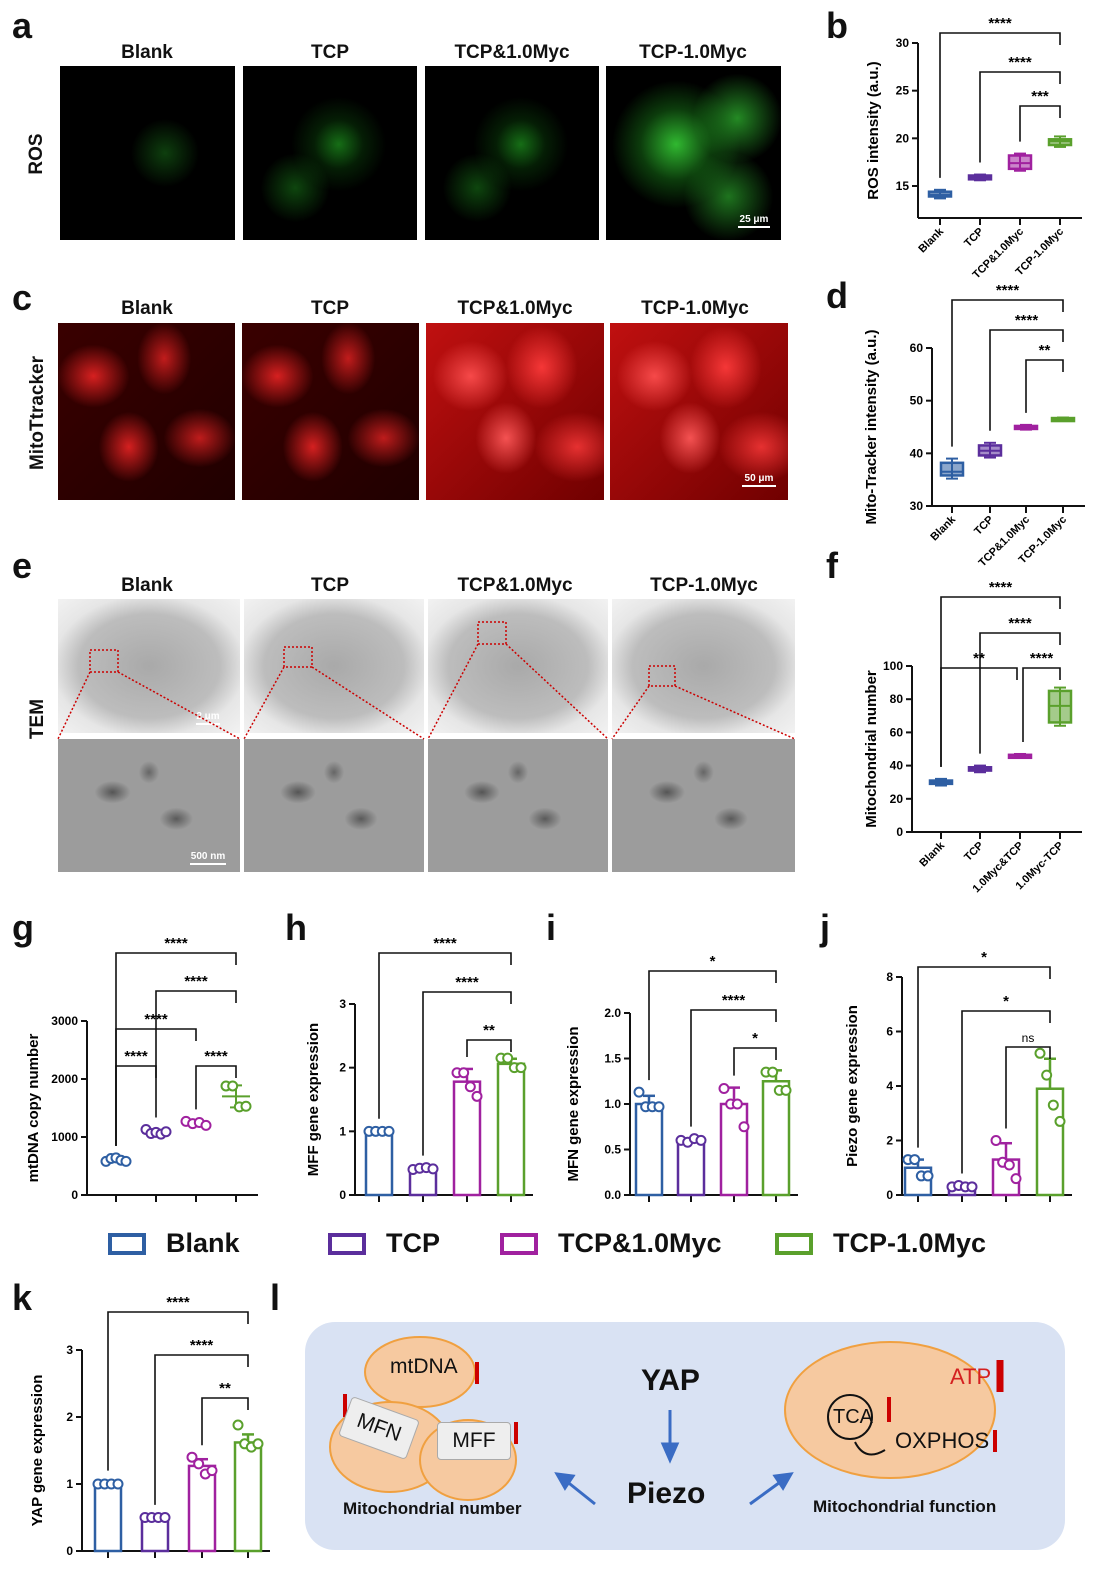 This screenshot has width=1108, height=1592. Describe the element at coordinates (611, 1243) in the screenshot. I see `legend-item-tcp-and-myc: TCP&1.0Myc` at that location.